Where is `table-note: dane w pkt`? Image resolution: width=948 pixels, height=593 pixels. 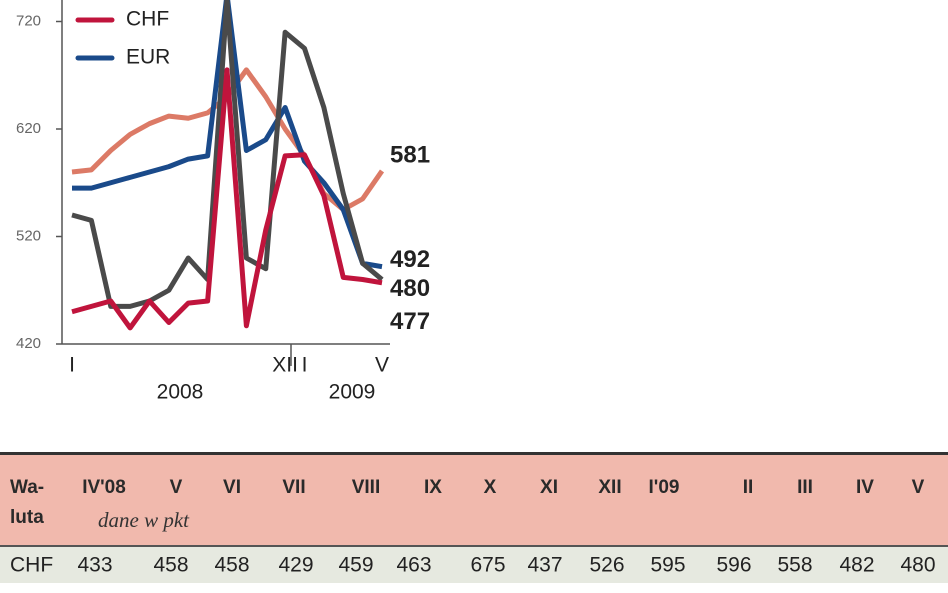
table-note: dane w pkt is located at coordinates (144, 520).